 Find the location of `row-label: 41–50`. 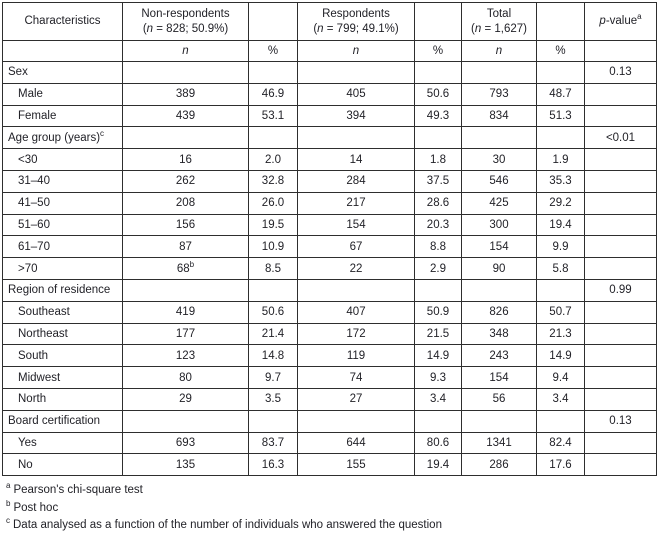

row-label: 41–50 is located at coordinates (62, 203).